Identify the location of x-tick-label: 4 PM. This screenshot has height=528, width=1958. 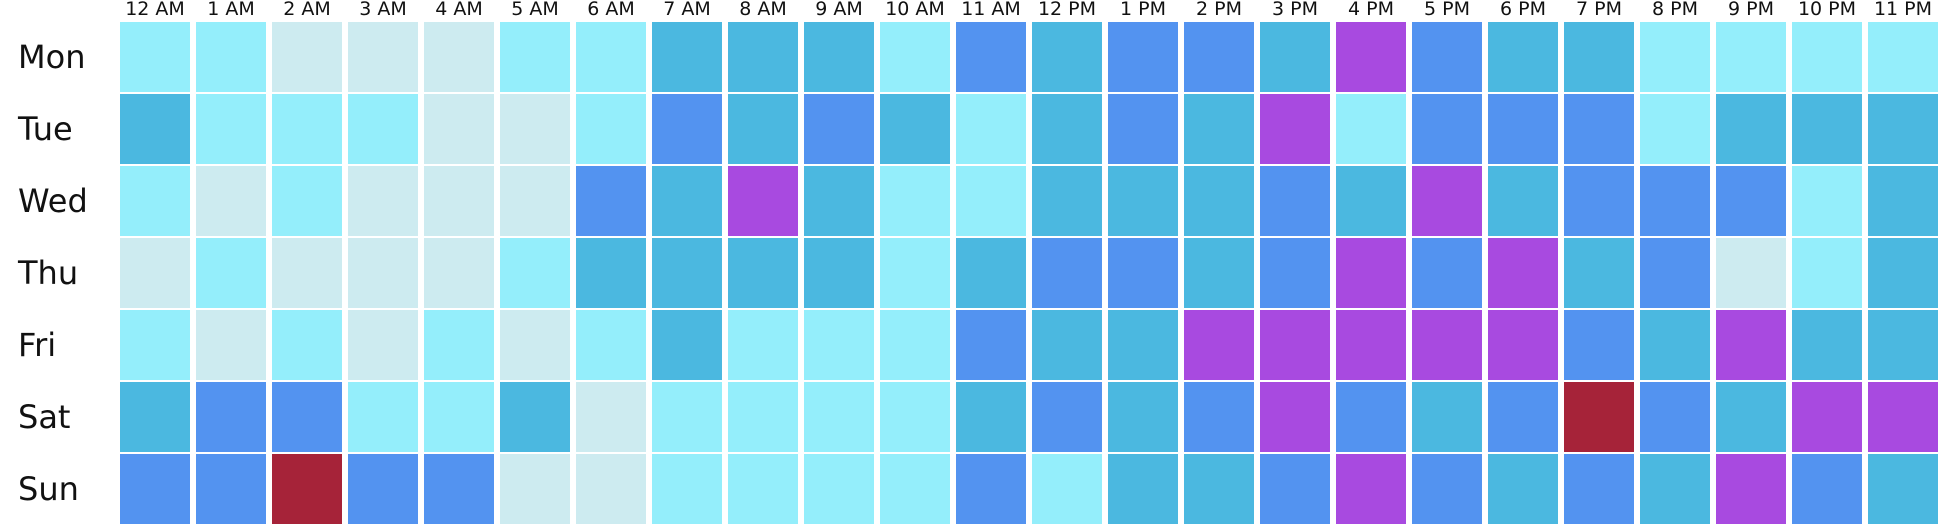
(1371, 10).